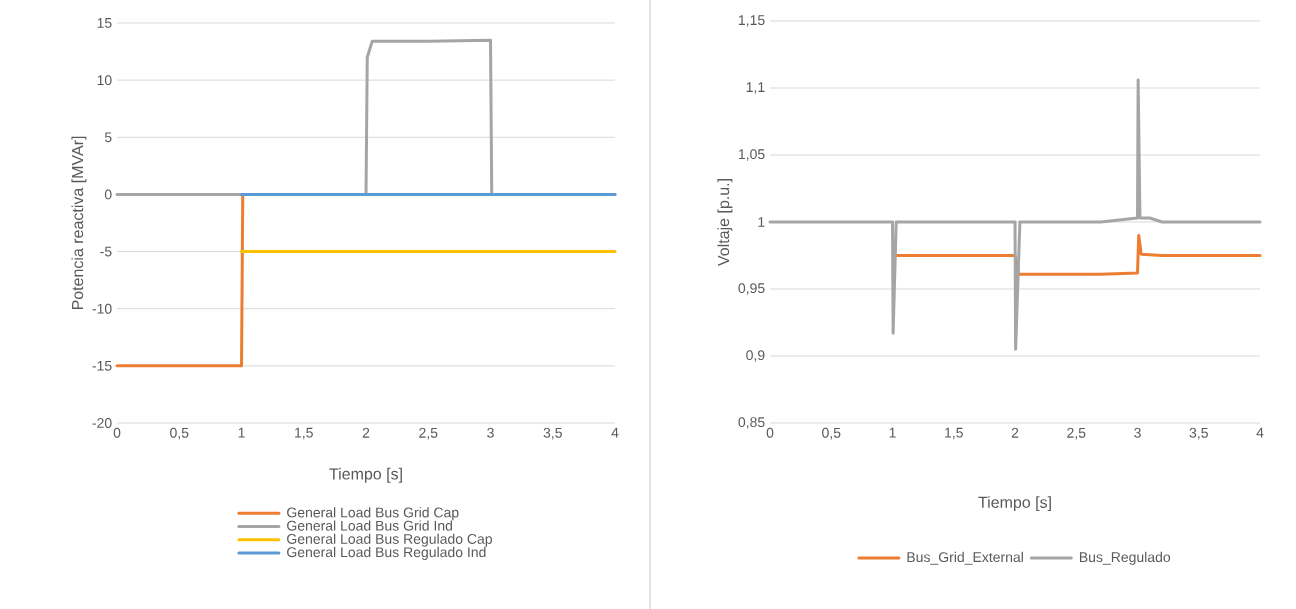 Image resolution: width=1296 pixels, height=609 pixels. What do you see at coordinates (751, 21) in the screenshot?
I see `y-tick-label: 1,15` at bounding box center [751, 21].